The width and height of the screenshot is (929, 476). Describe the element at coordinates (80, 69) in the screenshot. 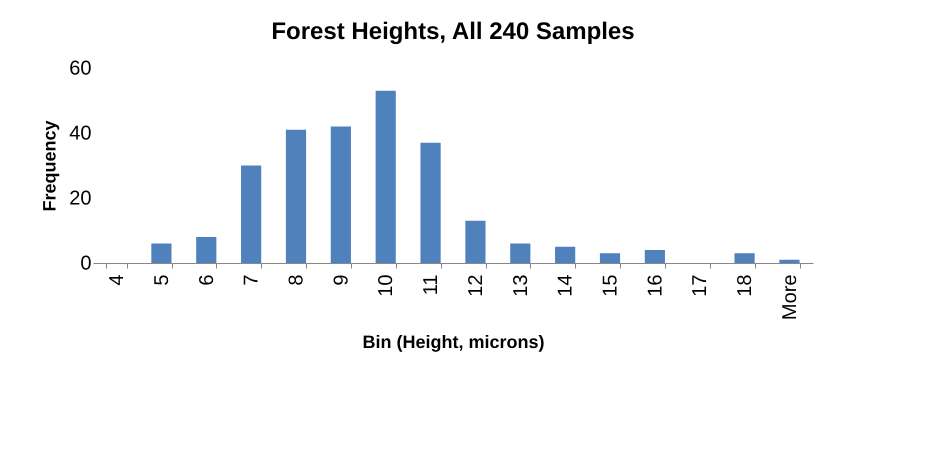

I see `y-tick-label: 60` at that location.